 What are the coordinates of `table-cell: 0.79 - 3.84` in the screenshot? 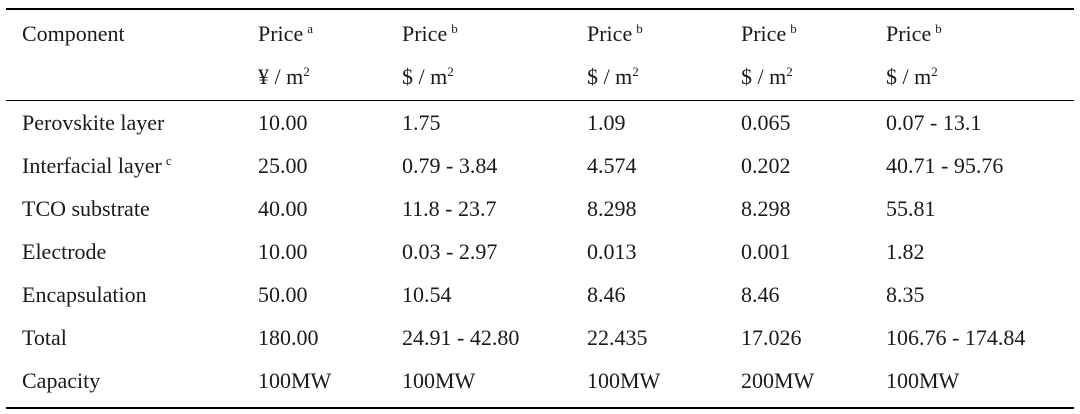 It's located at (450, 165).